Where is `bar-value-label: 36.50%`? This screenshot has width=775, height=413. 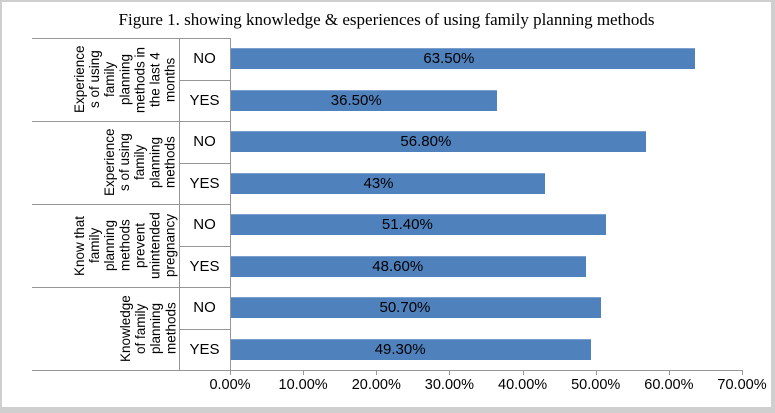
bar-value-label: 36.50% is located at coordinates (356, 100).